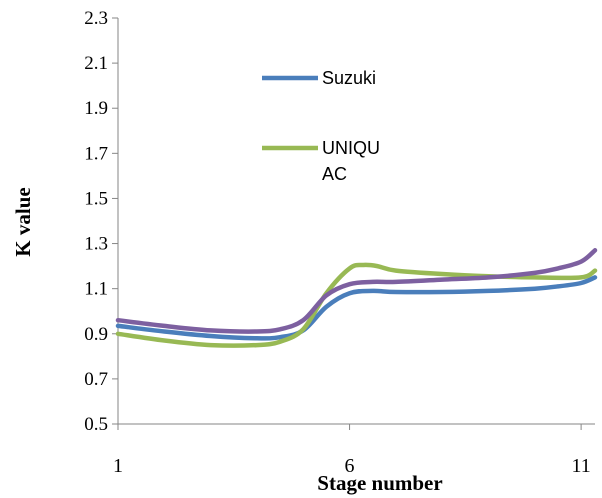  What do you see at coordinates (96, 244) in the screenshot?
I see `y-tick-label: 1.3` at bounding box center [96, 244].